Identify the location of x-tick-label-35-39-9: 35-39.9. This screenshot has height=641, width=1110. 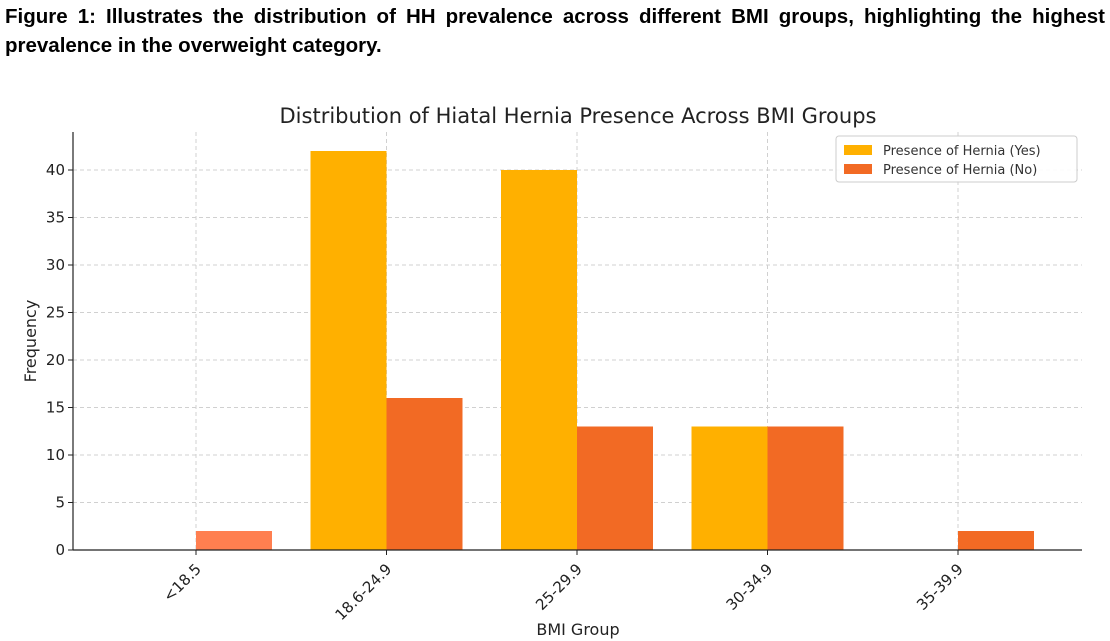
(940, 587).